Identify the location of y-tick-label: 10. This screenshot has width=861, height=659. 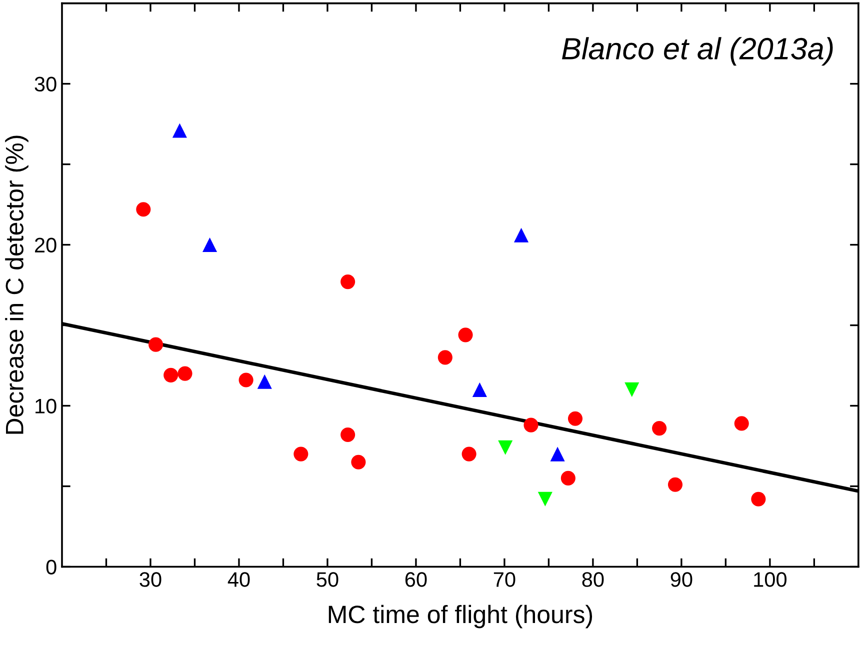
(46, 406).